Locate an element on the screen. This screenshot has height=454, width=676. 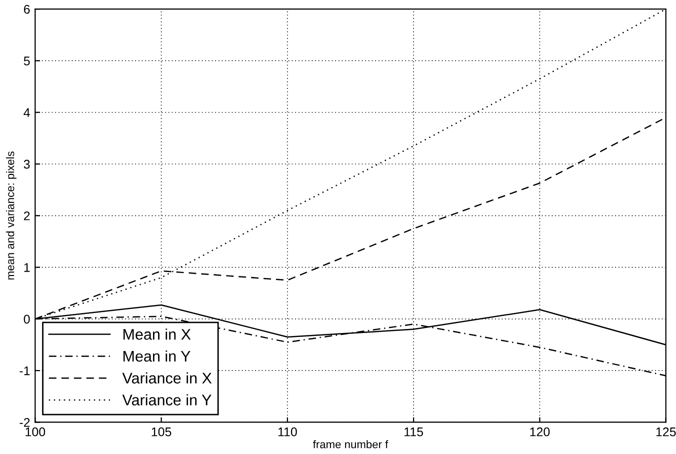
y-tick-label: 3 is located at coordinates (27, 164).